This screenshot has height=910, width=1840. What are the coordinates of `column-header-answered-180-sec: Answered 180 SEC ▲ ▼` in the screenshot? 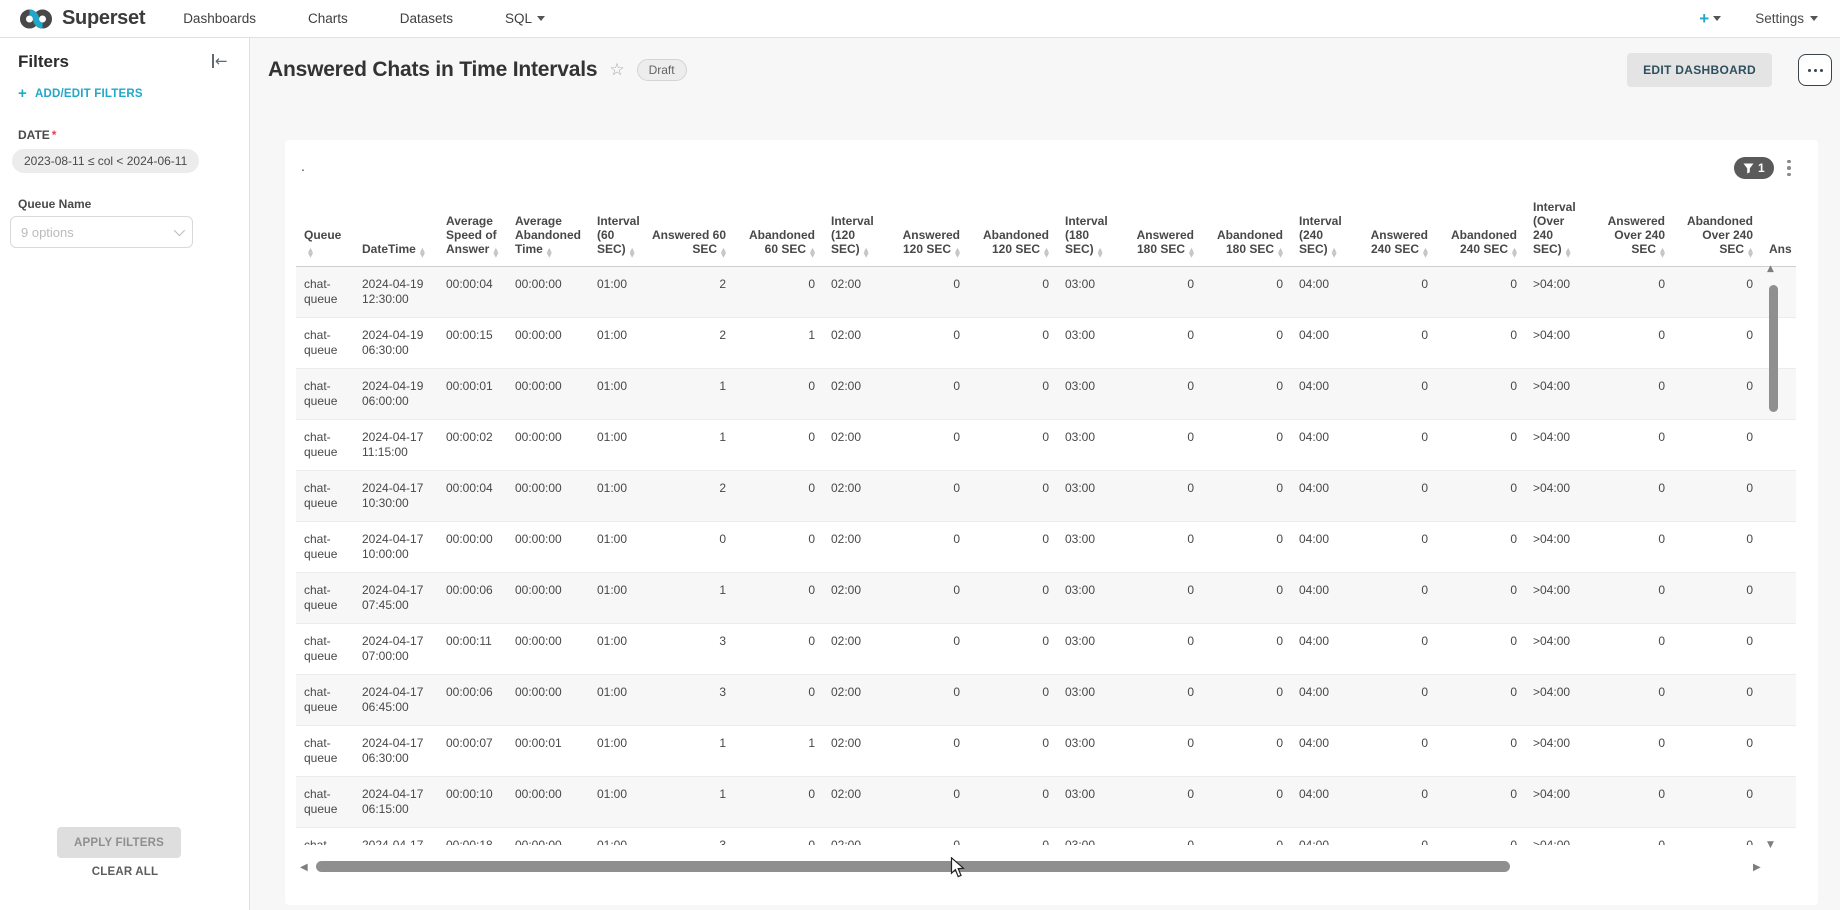 It's located at (1158, 233).